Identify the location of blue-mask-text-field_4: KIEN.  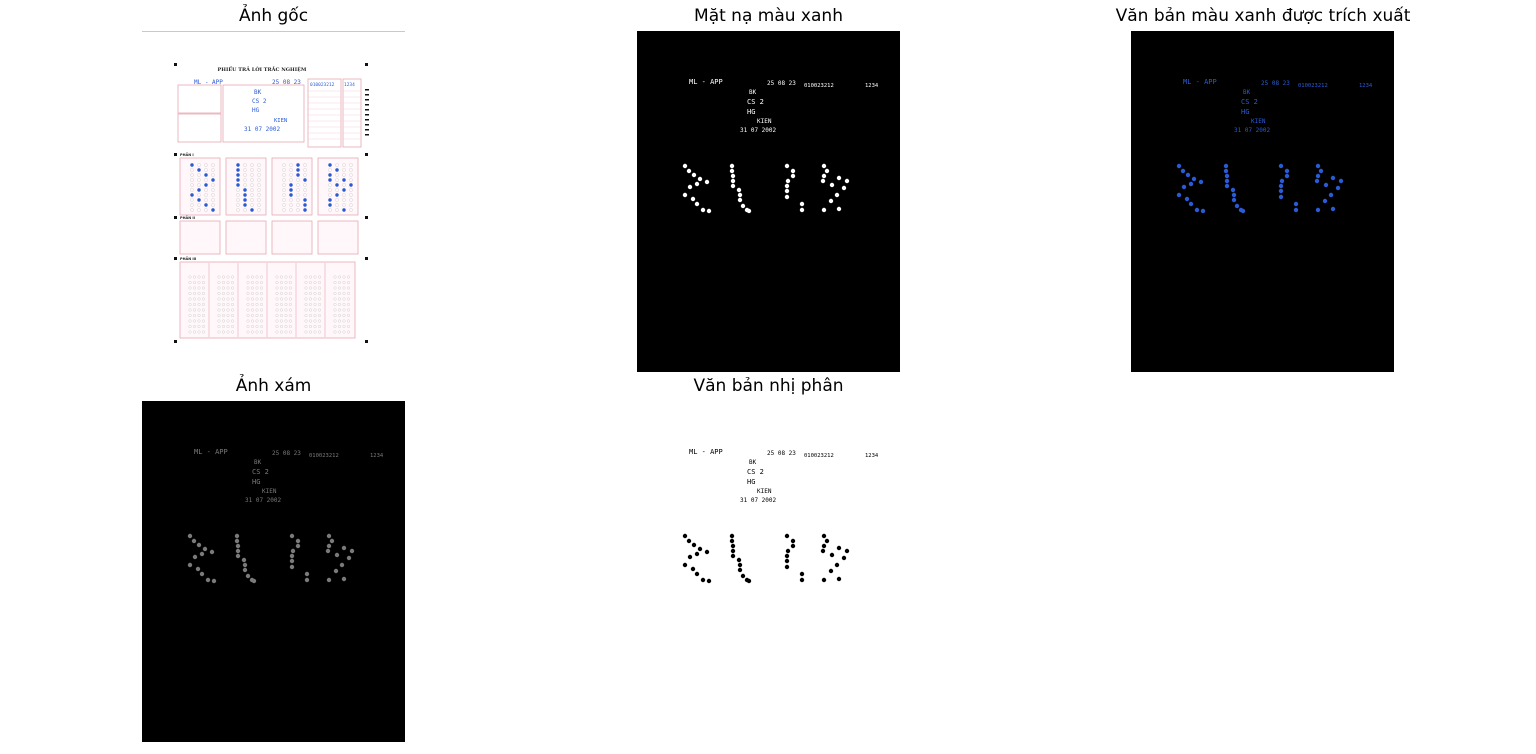
(764, 121).